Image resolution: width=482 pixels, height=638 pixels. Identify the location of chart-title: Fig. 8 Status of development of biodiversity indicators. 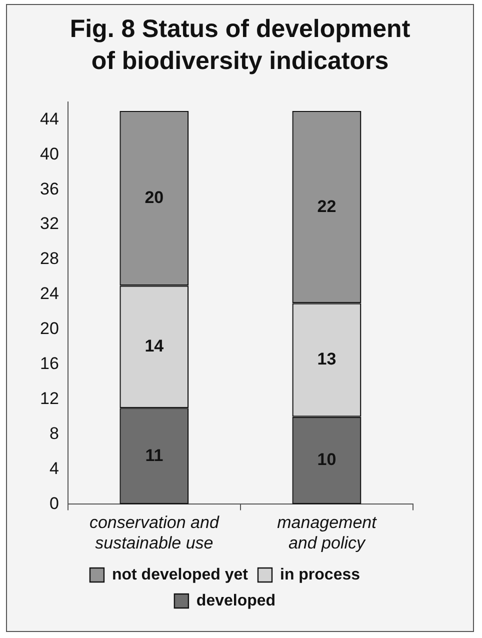
(240, 45).